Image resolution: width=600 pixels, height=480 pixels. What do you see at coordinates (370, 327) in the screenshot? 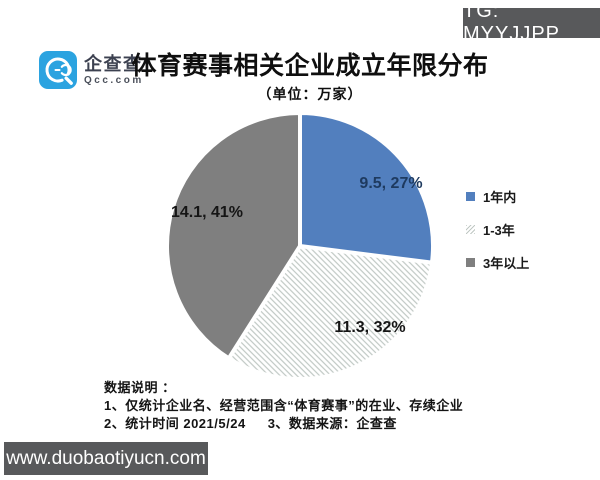
I see `data-label-1-3-years: 11.3, 32%` at bounding box center [370, 327].